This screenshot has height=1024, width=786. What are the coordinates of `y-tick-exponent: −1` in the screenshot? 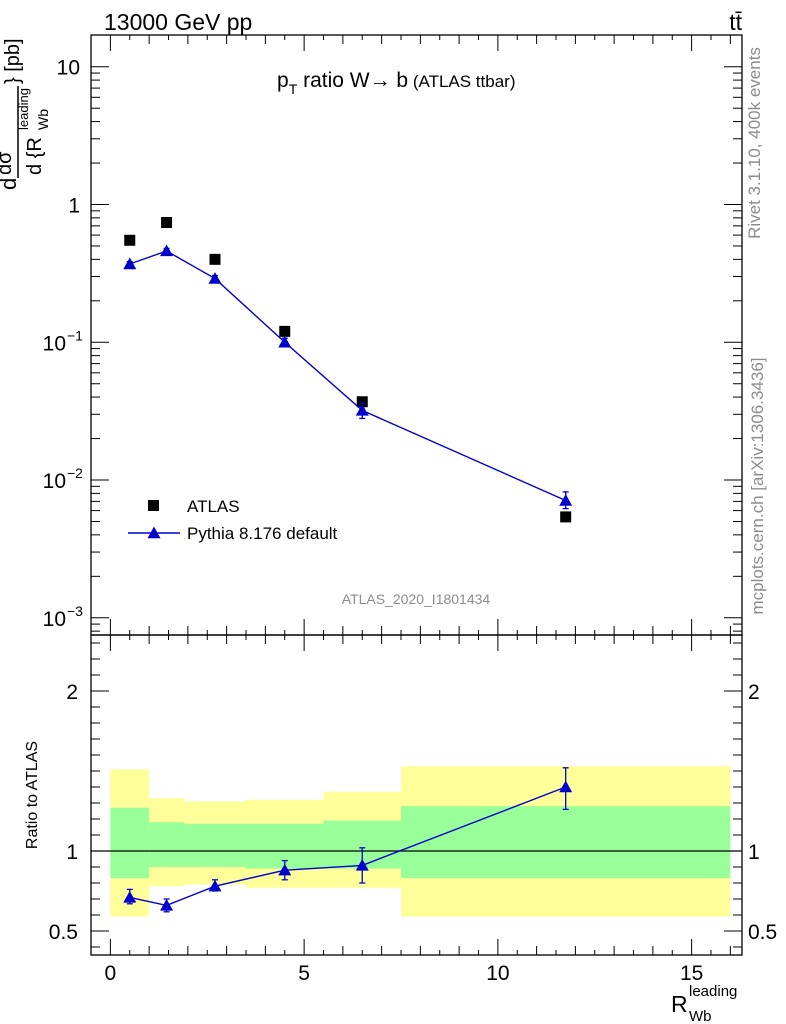 It's located at (75, 335).